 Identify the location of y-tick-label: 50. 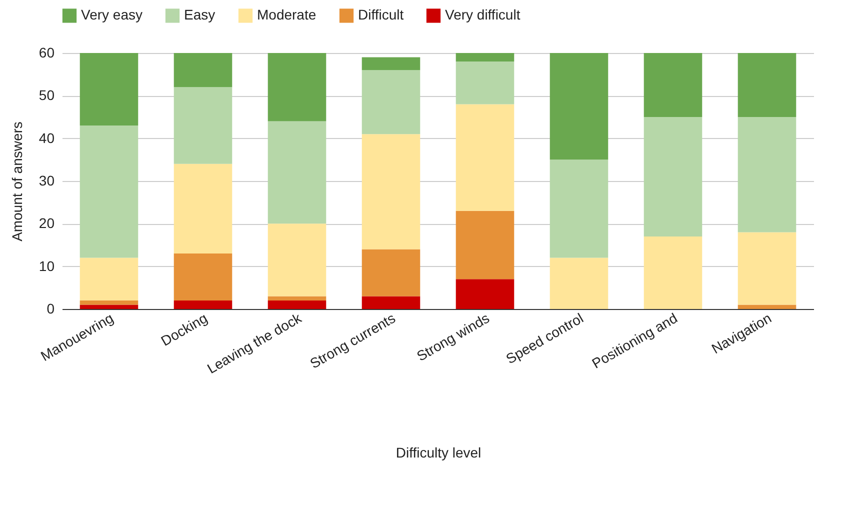
(46, 95).